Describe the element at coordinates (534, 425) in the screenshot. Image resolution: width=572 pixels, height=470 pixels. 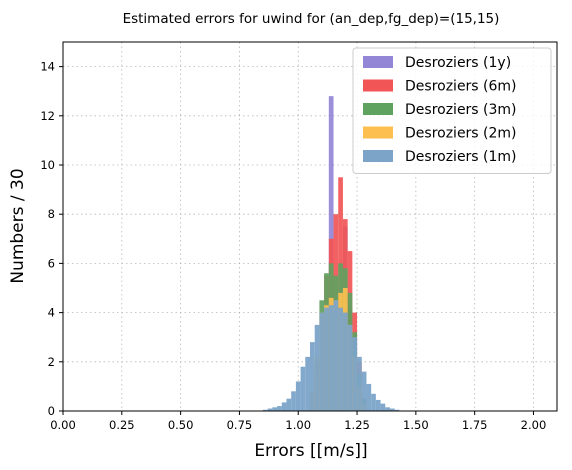
I see `x-tick-label: 2.00` at that location.